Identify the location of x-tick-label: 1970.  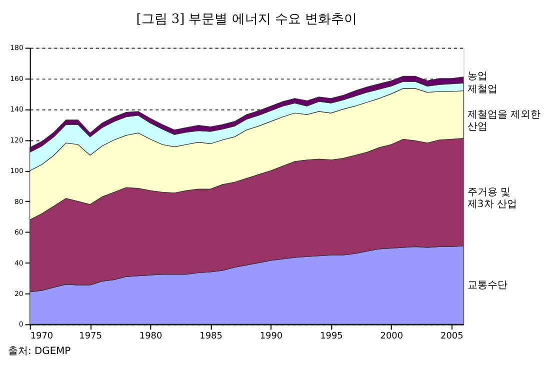
(42, 337).